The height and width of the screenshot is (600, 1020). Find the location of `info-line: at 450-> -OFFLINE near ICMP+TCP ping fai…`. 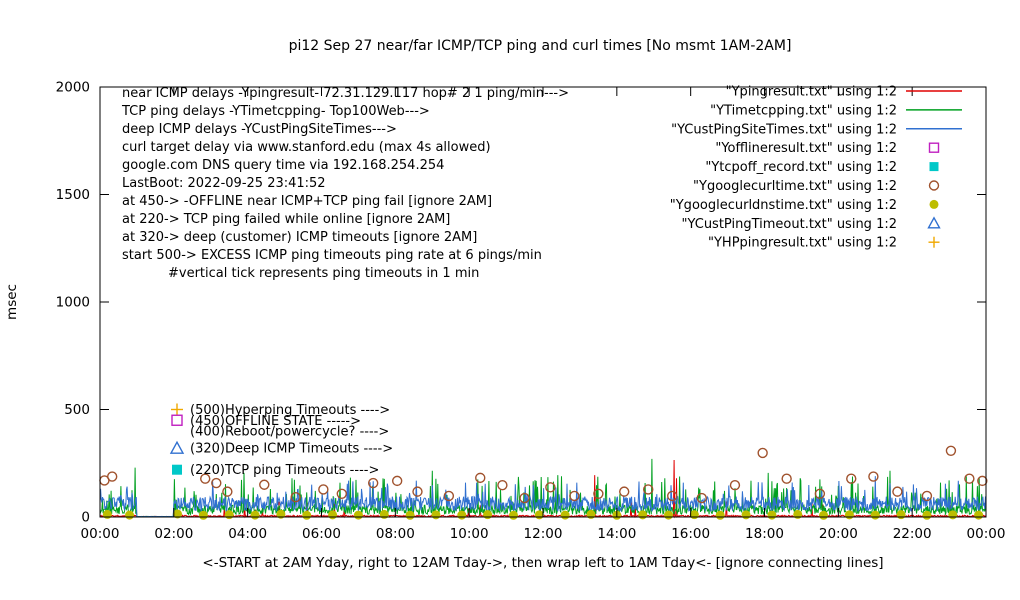

info-line: at 450-> -OFFLINE near ICMP+TCP ping fai… is located at coordinates (307, 201).